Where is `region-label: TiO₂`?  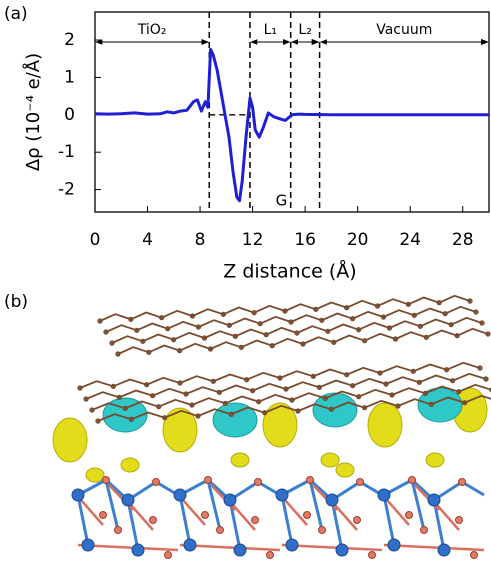
region-label: TiO₂ is located at coordinates (152, 30).